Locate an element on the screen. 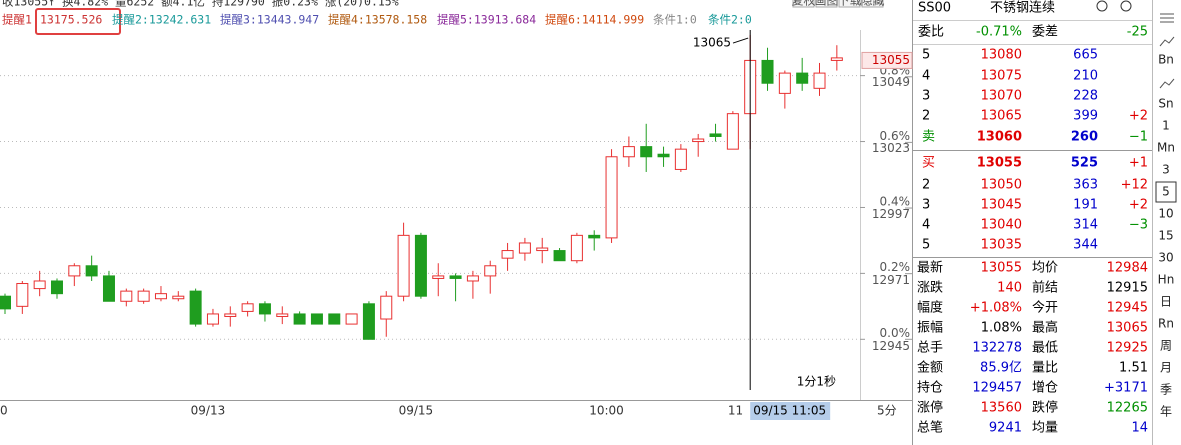 This screenshot has width=1181, height=445. reminder: 提醒4:13578.158 is located at coordinates (377, 20).